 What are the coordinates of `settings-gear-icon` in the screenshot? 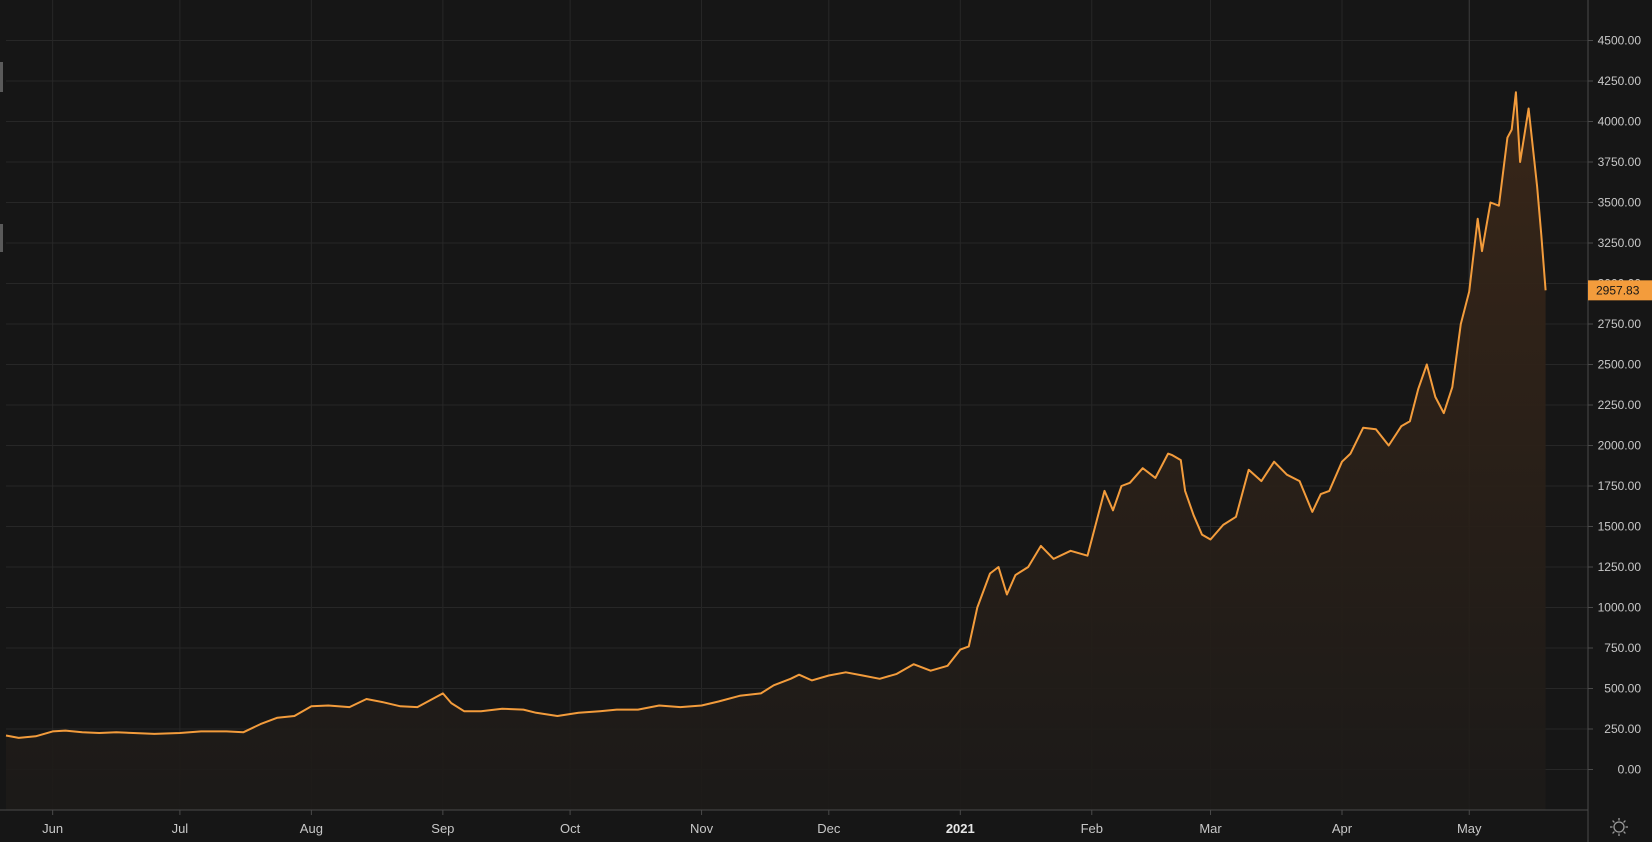 It's located at (1619, 827).